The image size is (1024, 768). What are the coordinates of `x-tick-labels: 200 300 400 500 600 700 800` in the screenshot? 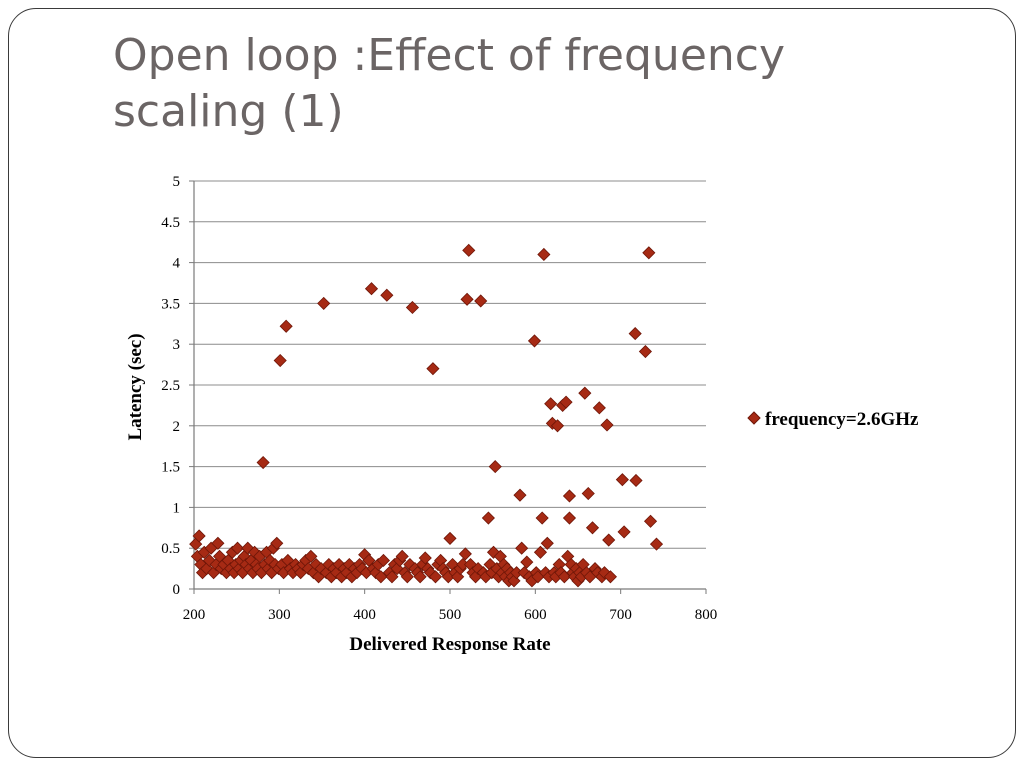 It's located at (450, 615).